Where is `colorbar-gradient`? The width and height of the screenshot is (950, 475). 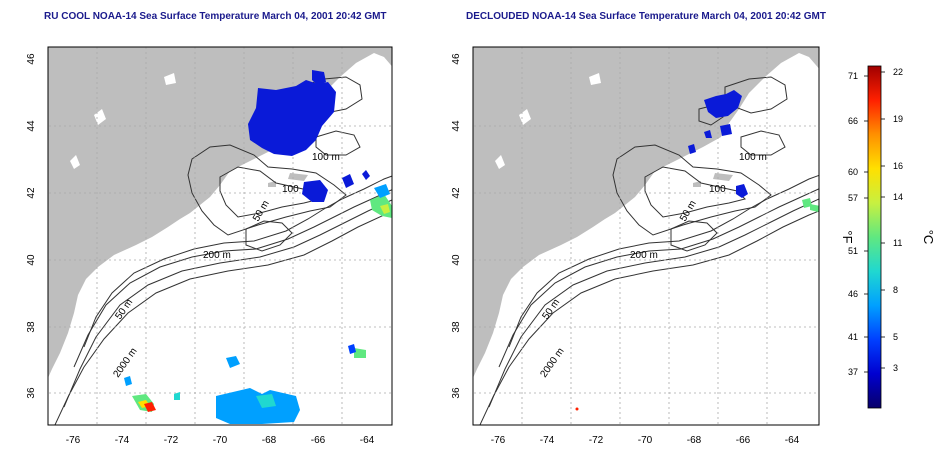 colorbar-gradient is located at coordinates (874, 237).